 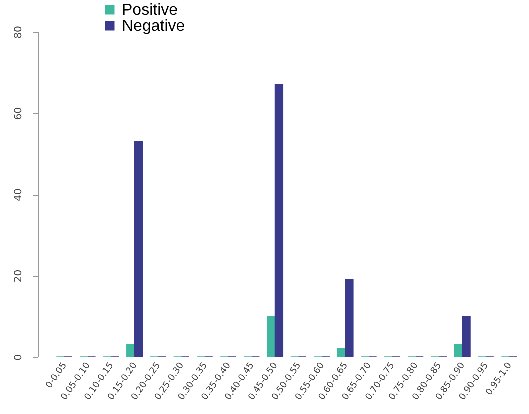 What do you see at coordinates (19, 113) in the screenshot?
I see `y-tick-label: 60` at bounding box center [19, 113].